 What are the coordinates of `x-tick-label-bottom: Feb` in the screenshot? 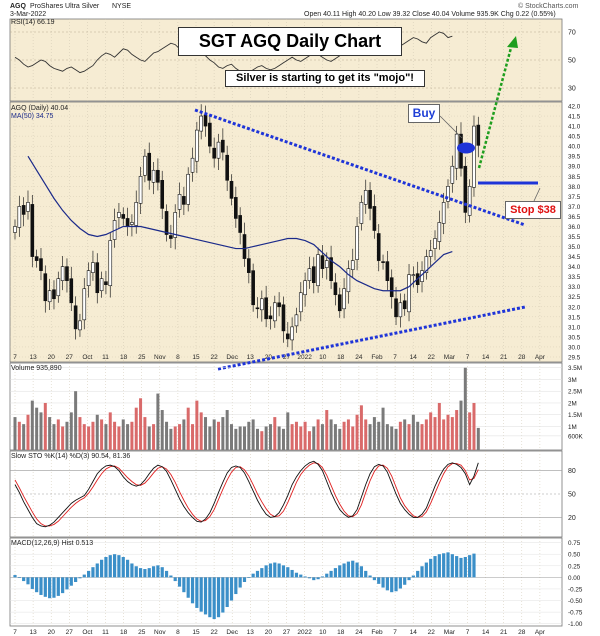 It's located at (377, 632).